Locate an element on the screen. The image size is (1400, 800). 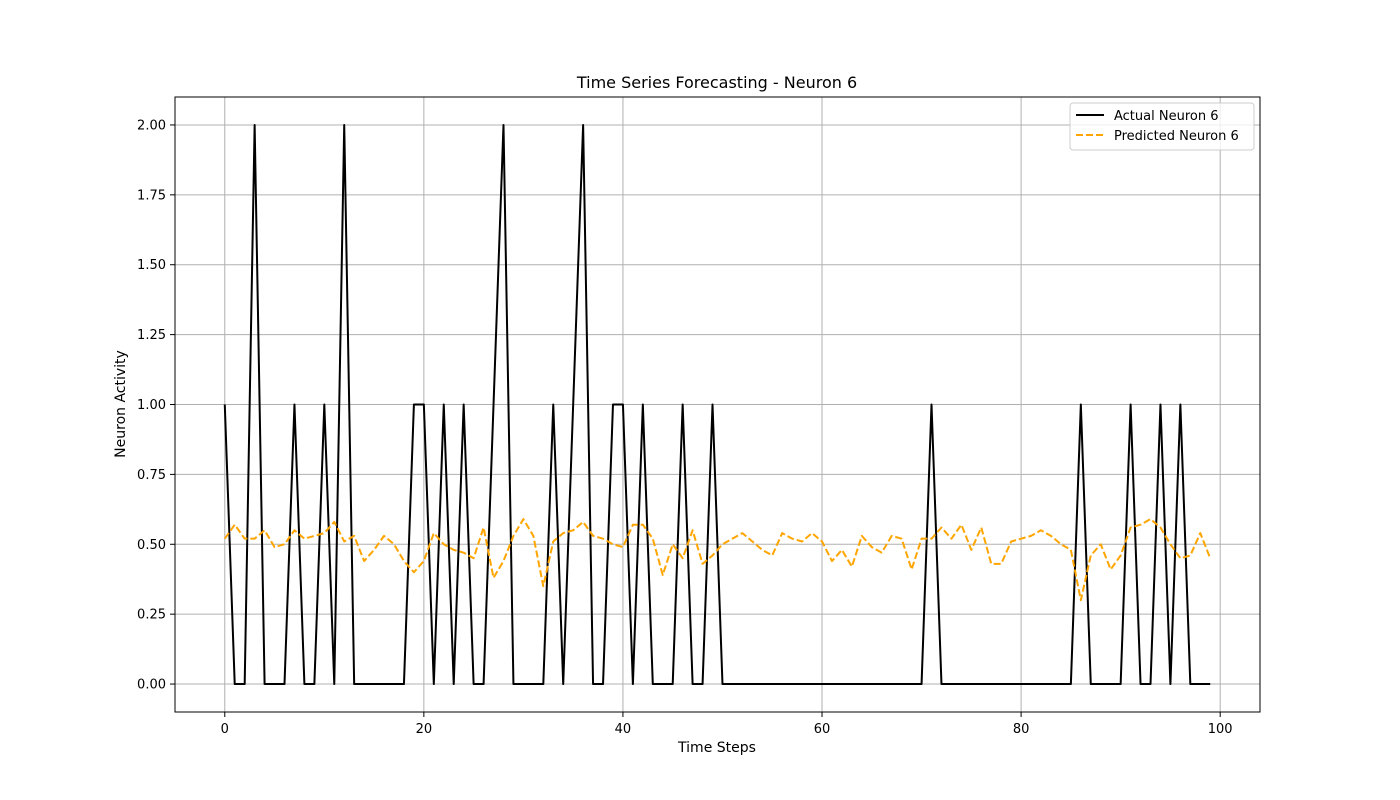
y-tick-label: 0.25 is located at coordinates (151, 615).